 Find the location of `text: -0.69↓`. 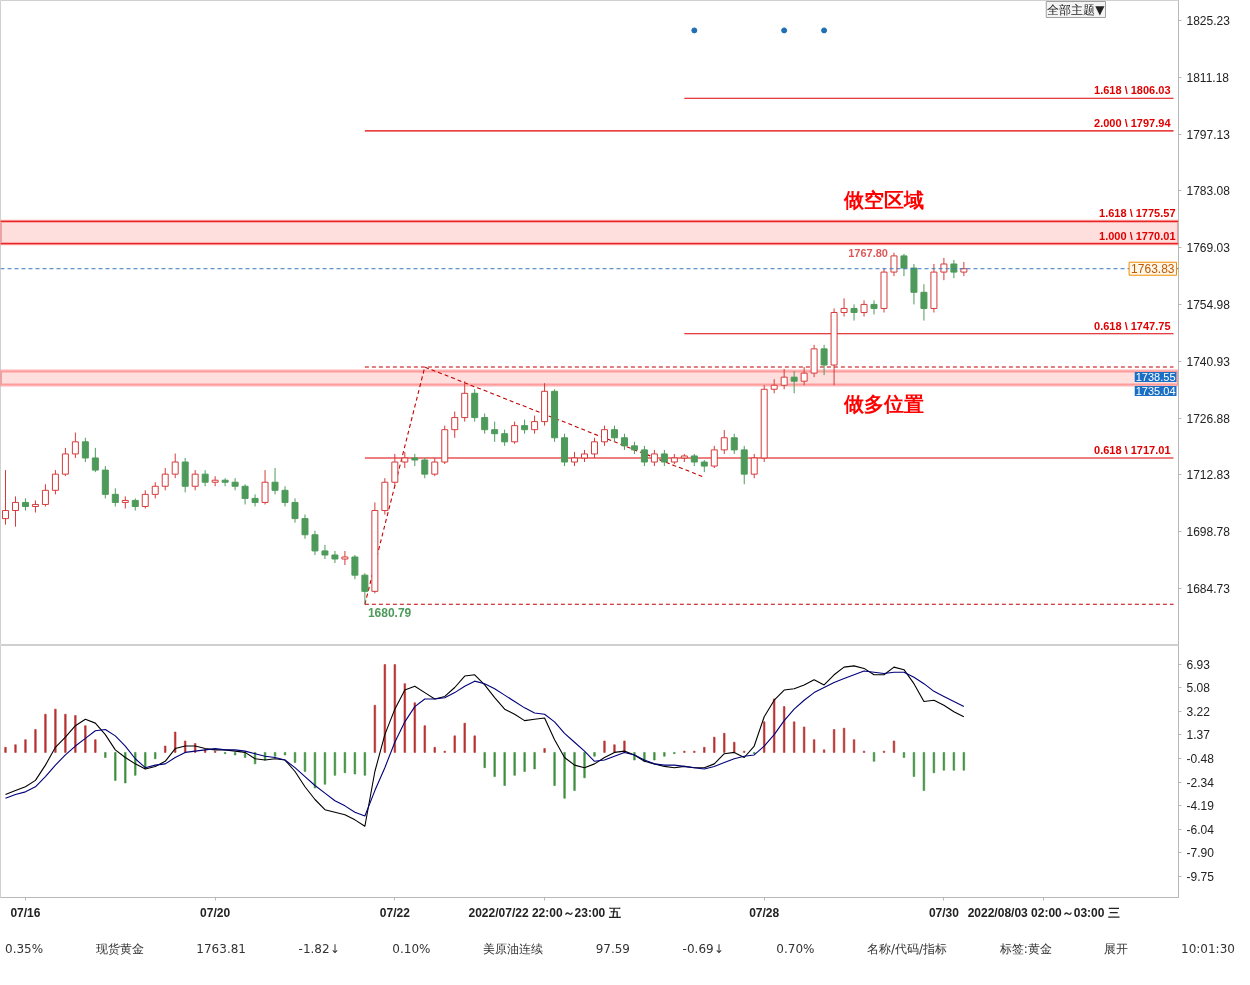

text: -0.69↓ is located at coordinates (703, 949).